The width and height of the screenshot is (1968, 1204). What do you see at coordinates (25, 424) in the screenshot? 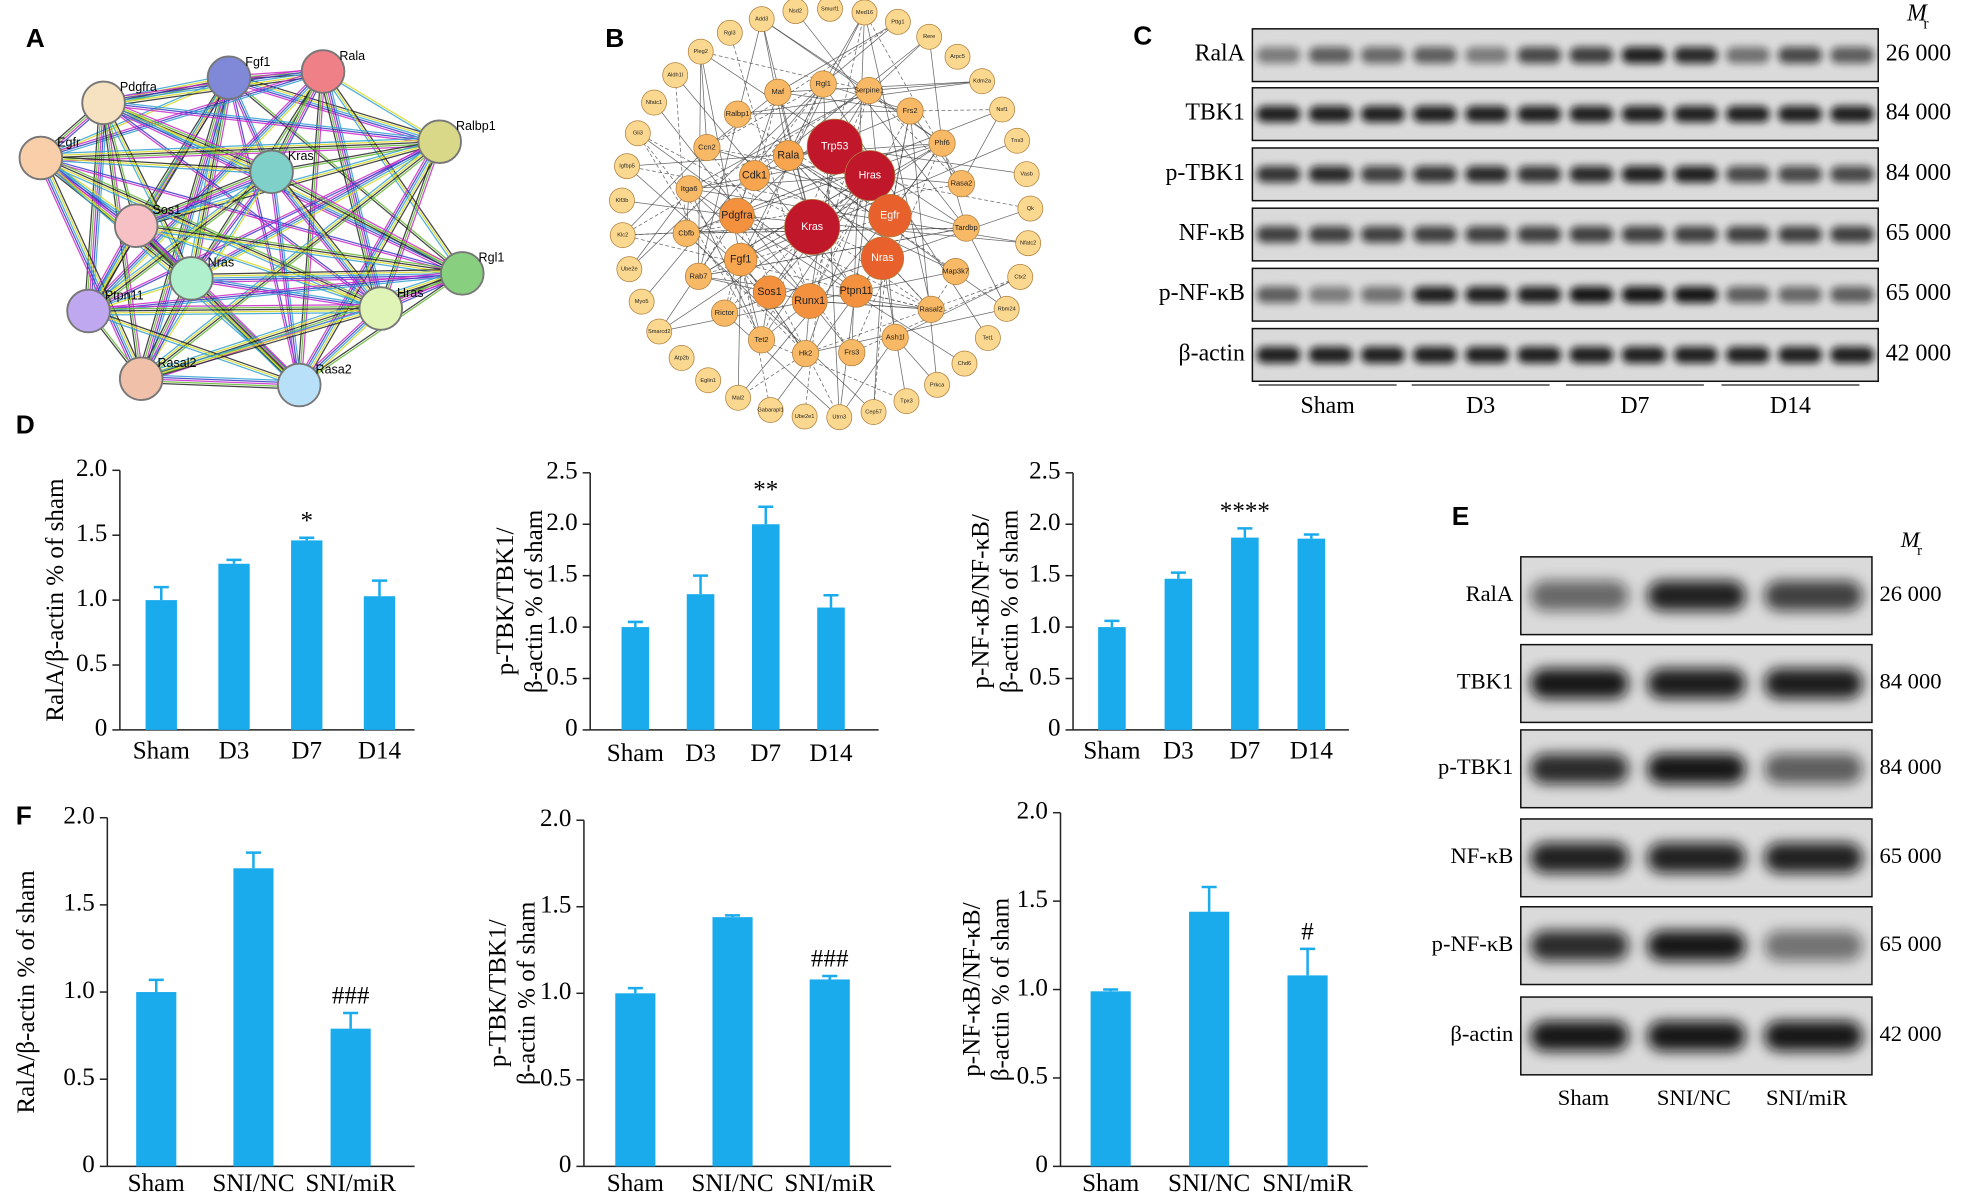
I see `panel-label: D` at bounding box center [25, 424].